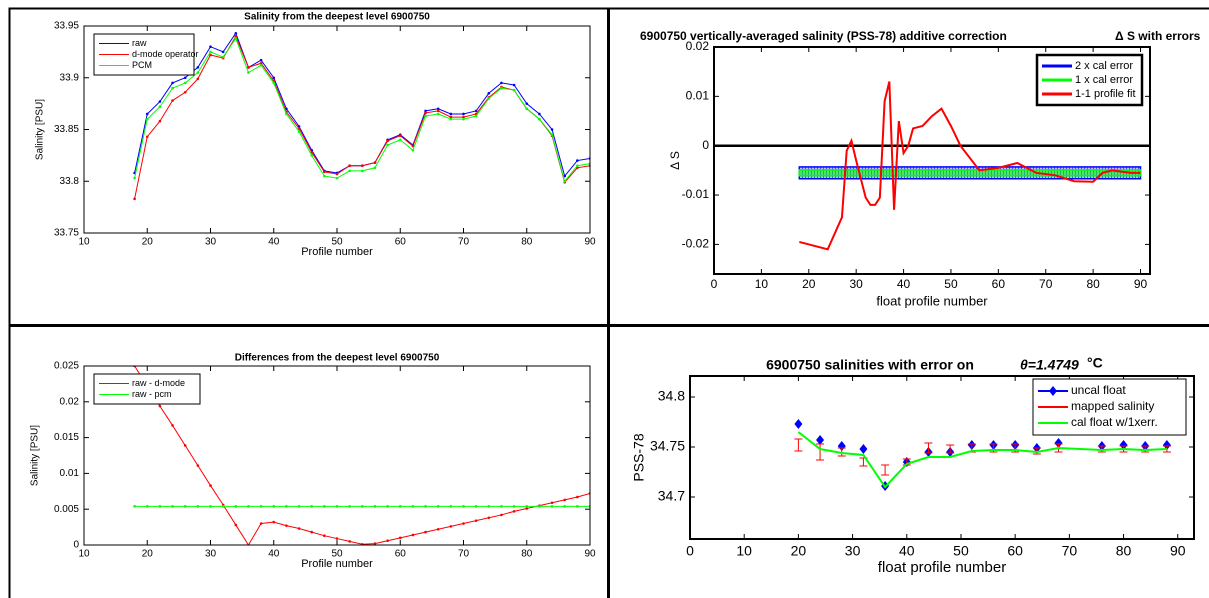  I want to click on legend-box, so click(147, 389).